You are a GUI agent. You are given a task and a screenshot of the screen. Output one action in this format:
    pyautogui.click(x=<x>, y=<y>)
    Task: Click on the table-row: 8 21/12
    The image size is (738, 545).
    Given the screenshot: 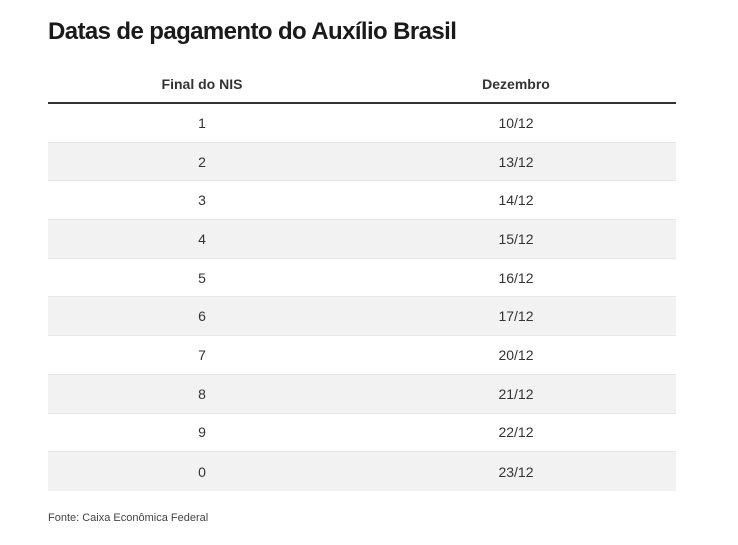 What is the action you would take?
    pyautogui.click(x=362, y=394)
    